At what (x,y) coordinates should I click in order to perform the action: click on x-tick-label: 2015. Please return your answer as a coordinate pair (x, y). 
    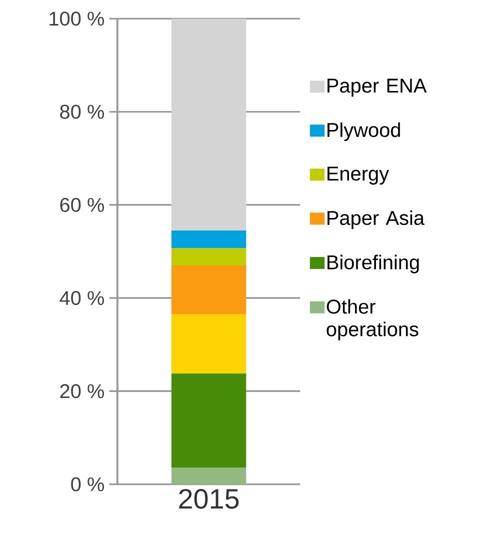
    Looking at the image, I should click on (208, 498).